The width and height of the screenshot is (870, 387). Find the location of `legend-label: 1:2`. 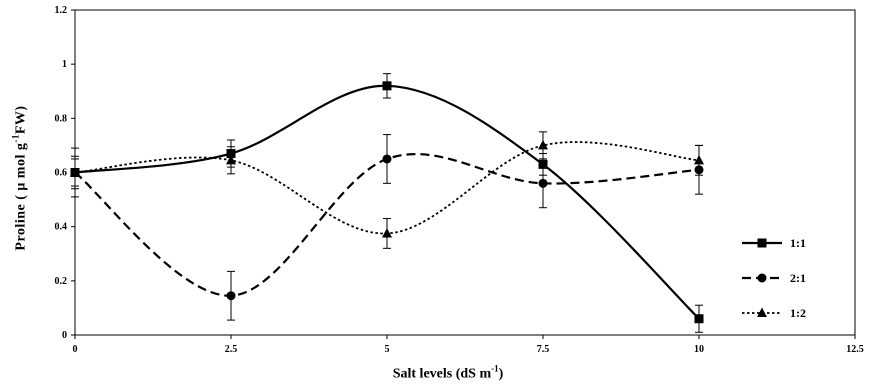

legend-label: 1:2 is located at coordinates (798, 313).